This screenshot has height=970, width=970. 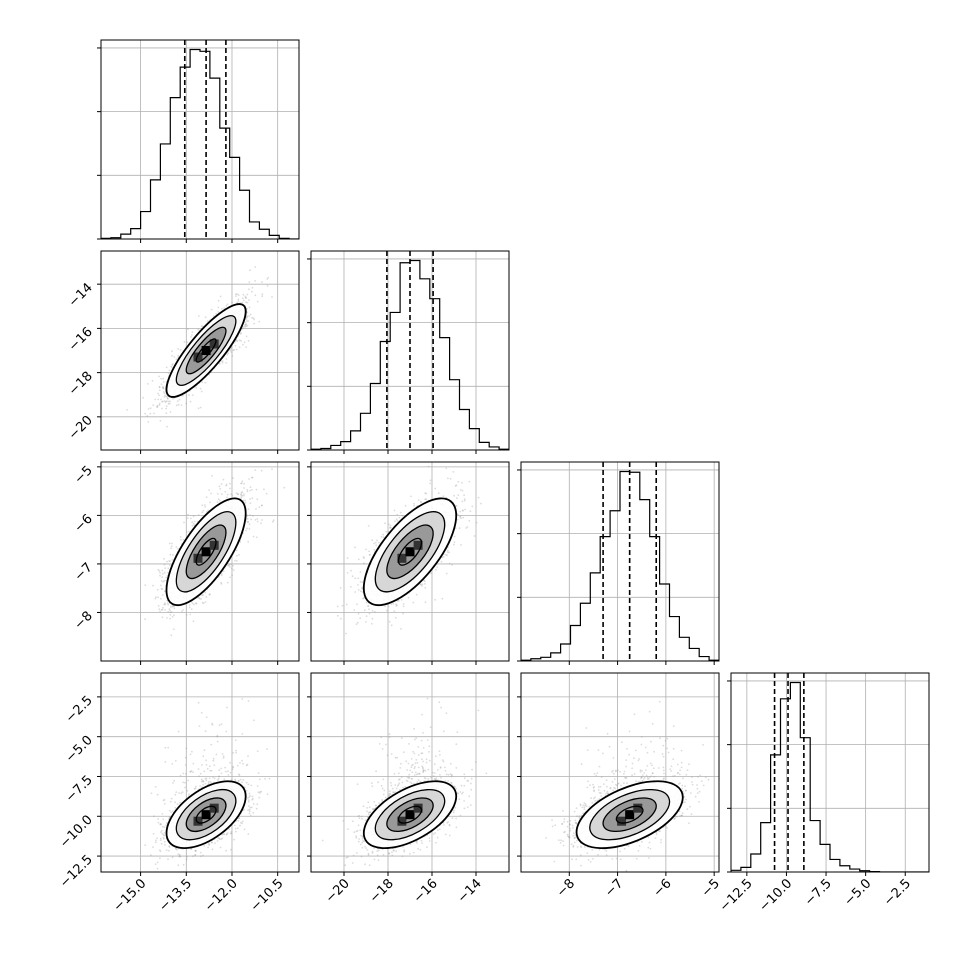 What do you see at coordinates (828, 772) in the screenshot?
I see `hist-panel-p3` at bounding box center [828, 772].